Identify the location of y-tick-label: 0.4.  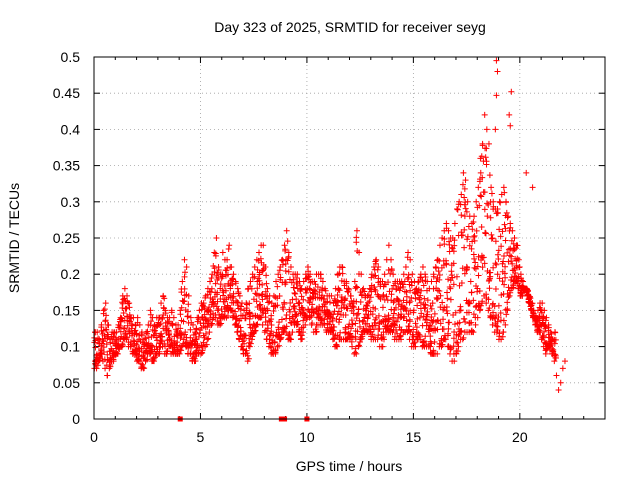
(71, 129).